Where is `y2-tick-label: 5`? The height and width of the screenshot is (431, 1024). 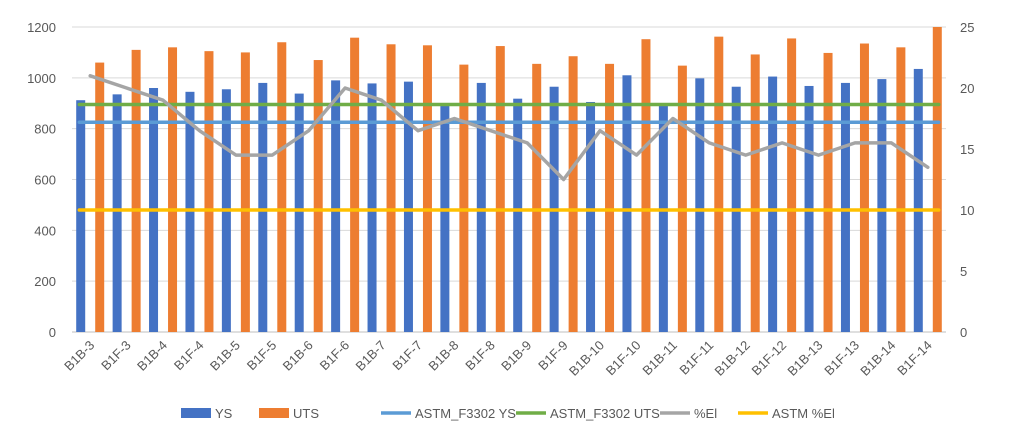 y2-tick-label: 5 is located at coordinates (963, 271).